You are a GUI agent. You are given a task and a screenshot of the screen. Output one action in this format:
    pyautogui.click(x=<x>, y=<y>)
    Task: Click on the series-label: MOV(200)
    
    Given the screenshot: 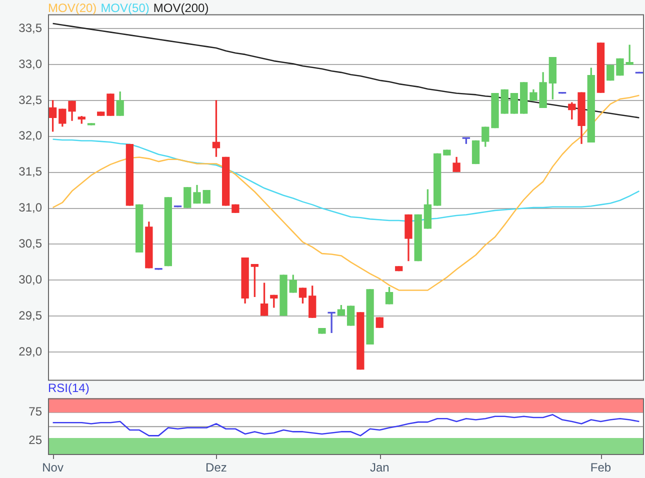 What is the action you would take?
    pyautogui.click(x=181, y=8)
    